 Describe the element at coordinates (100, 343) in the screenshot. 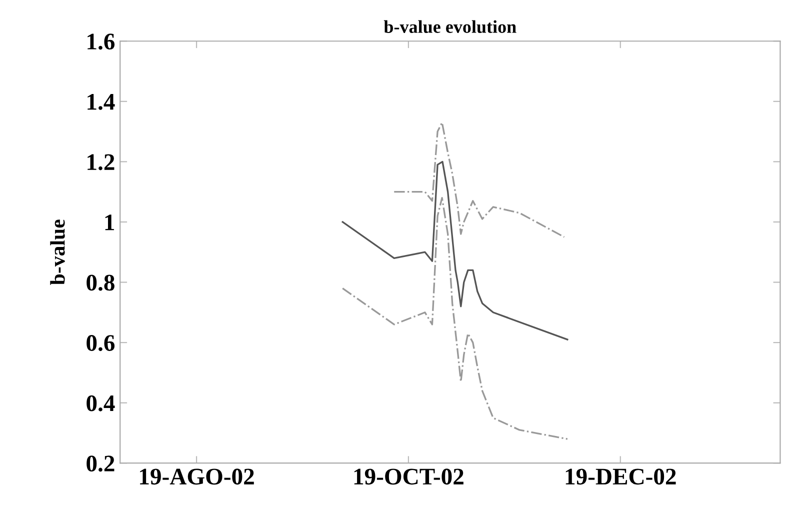

I see `y-tick-label: 0.6` at that location.